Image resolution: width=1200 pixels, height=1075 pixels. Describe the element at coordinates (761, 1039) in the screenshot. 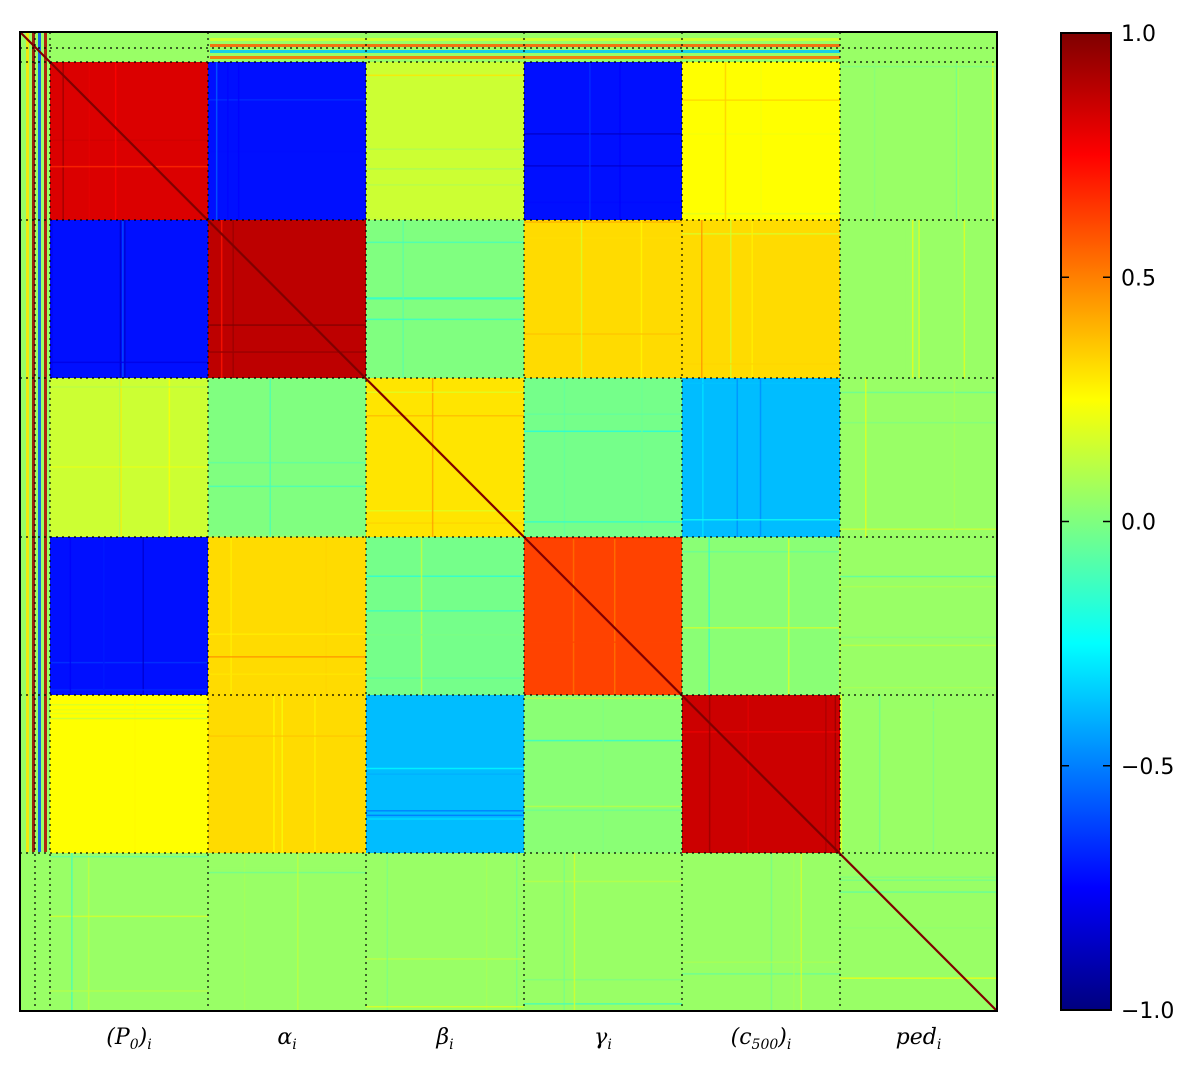

I see `x-tick-label: (c500)i` at that location.